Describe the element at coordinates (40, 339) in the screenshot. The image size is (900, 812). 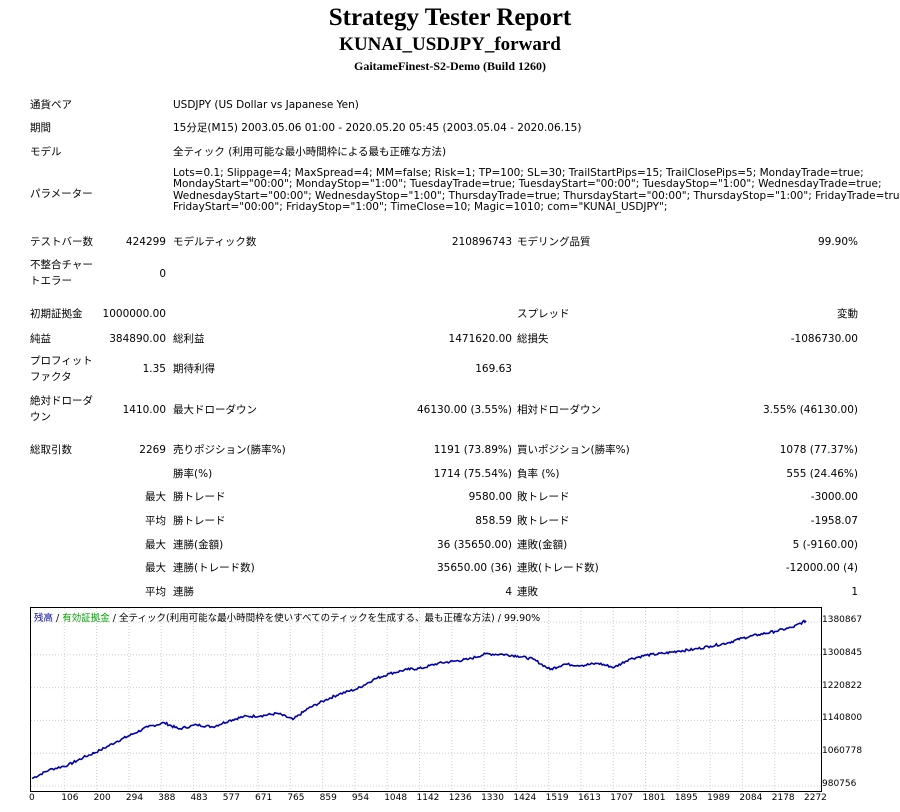
I see `net-label: 純益` at that location.